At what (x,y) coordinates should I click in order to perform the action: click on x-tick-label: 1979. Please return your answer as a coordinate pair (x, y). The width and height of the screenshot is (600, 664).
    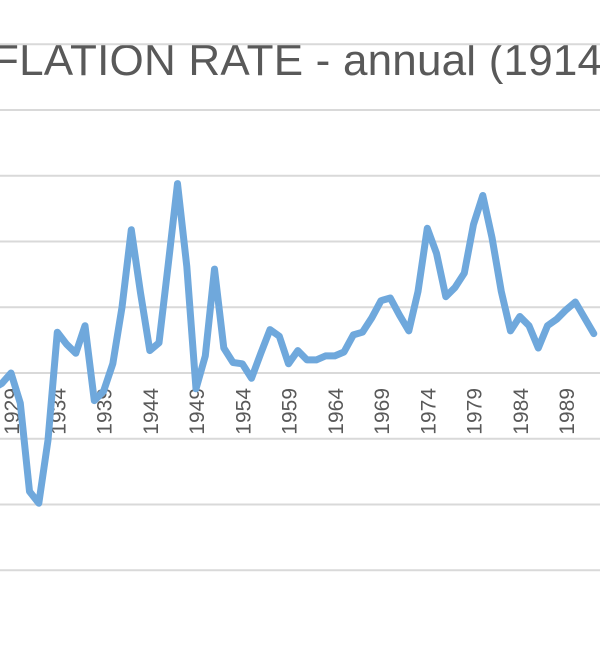
    Looking at the image, I should click on (475, 411).